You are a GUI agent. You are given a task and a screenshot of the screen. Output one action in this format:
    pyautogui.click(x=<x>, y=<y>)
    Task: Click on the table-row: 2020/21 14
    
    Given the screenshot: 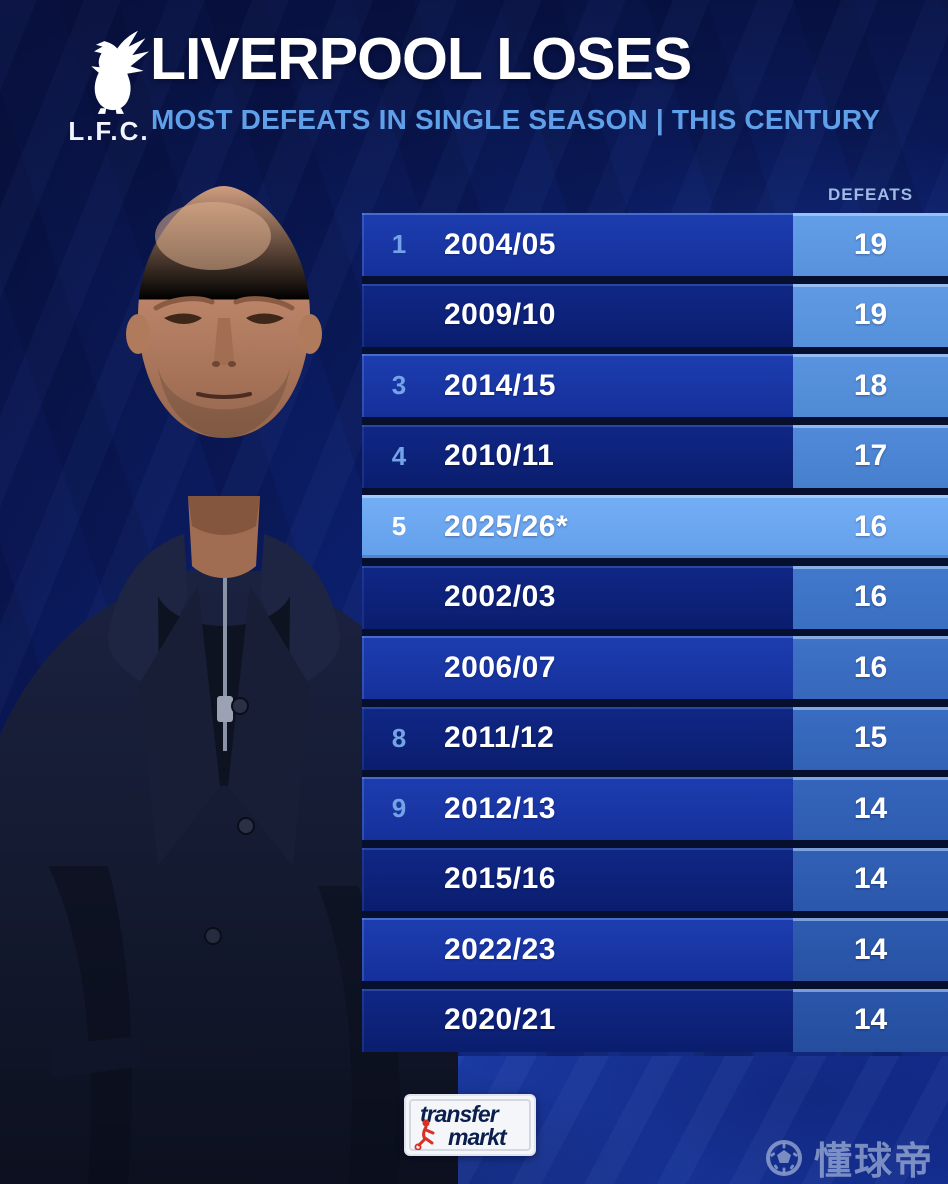 What is the action you would take?
    pyautogui.click(x=655, y=1020)
    